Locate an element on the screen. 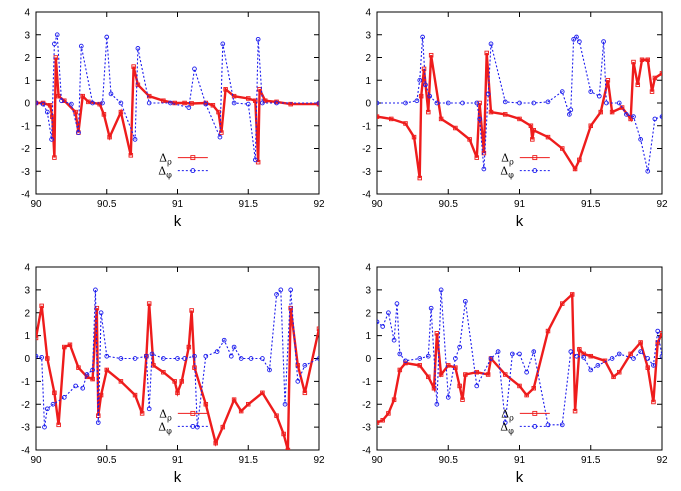 This screenshot has width=681, height=491. series-line is located at coordinates (177, 110).